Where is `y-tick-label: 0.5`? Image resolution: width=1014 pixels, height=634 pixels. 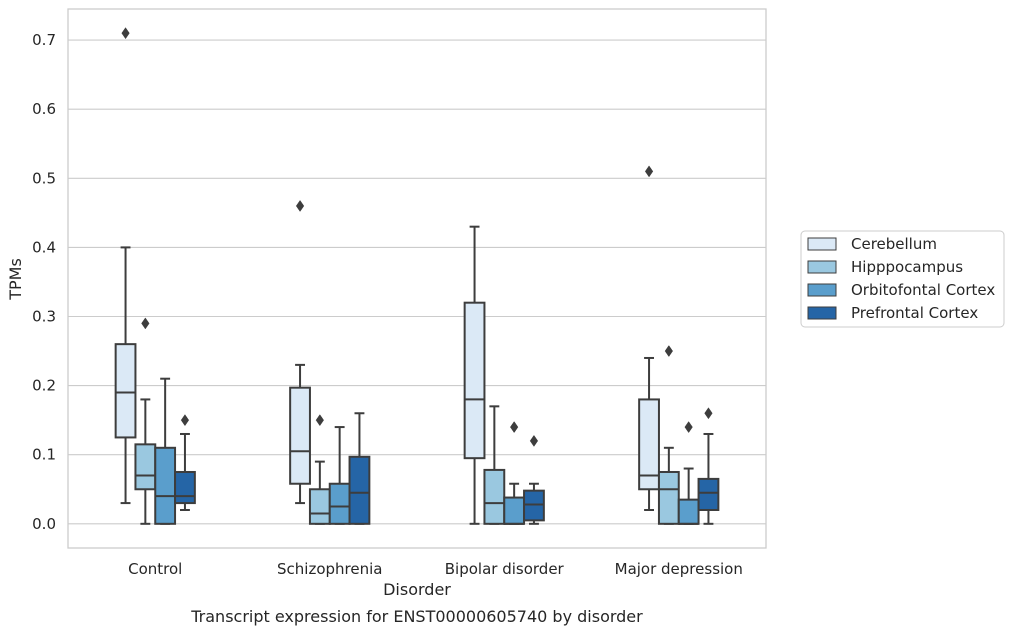
y-tick-label: 0.5 is located at coordinates (44, 178).